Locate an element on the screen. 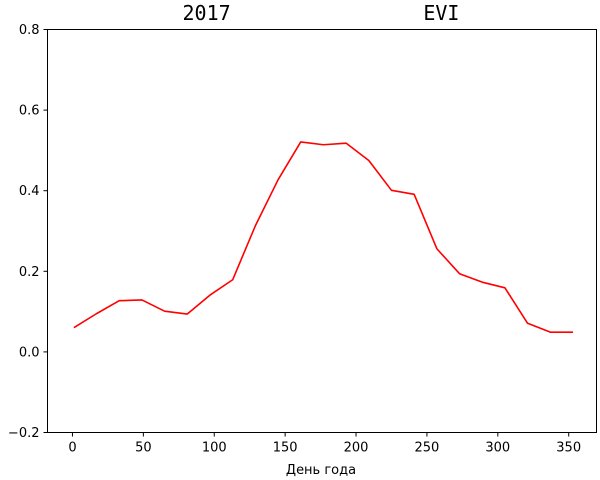 The height and width of the screenshot is (480, 600). y-tick-label: 0.8 is located at coordinates (29, 30).